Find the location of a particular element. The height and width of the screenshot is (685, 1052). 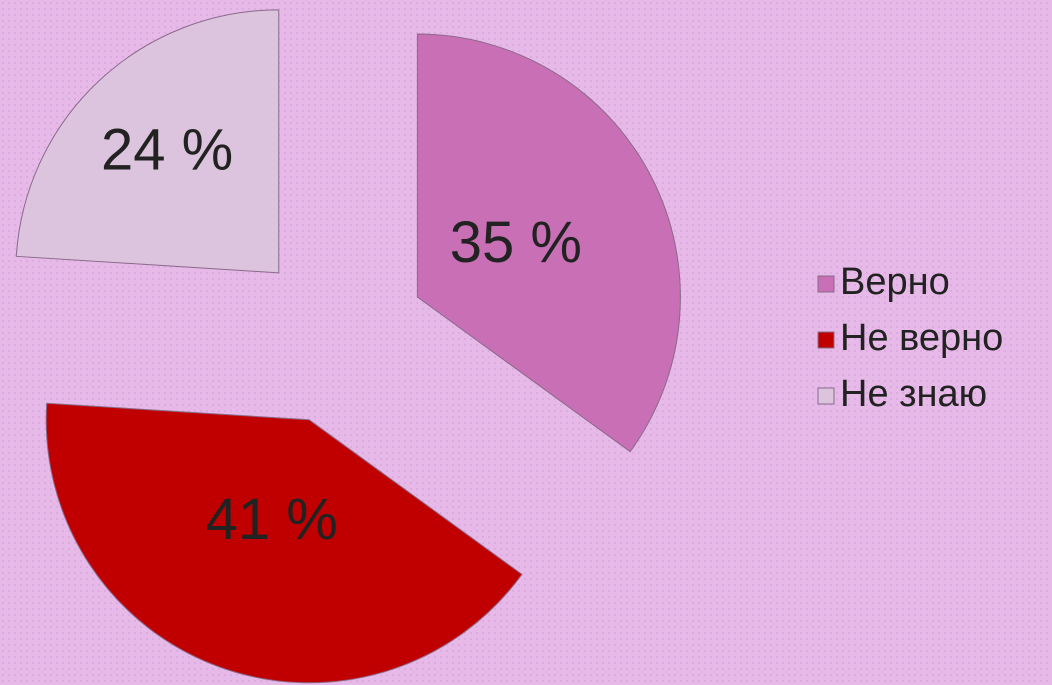

legend-text: Не верно is located at coordinates (921, 338).